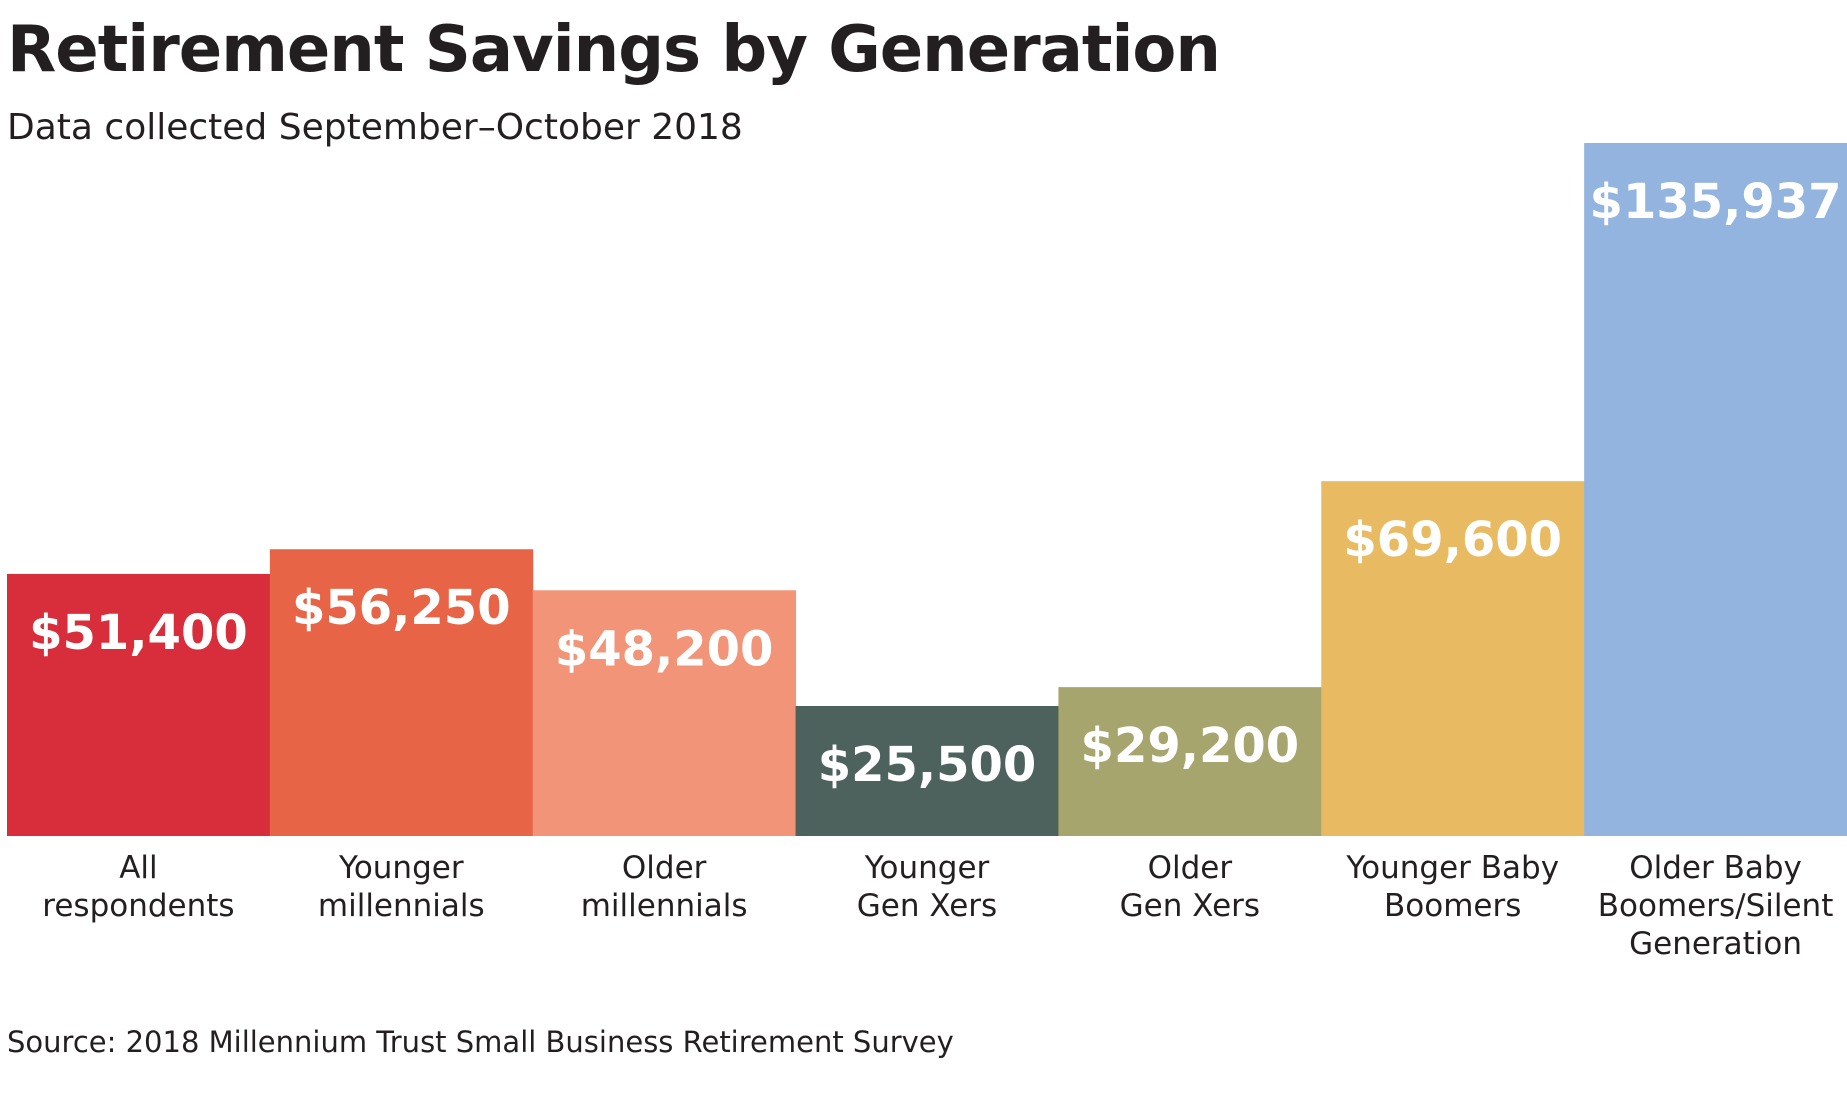 Image resolution: width=1847 pixels, height=1112 pixels. Describe the element at coordinates (1190, 868) in the screenshot. I see `category-label-older-gen-xers-line-1: Older` at that location.